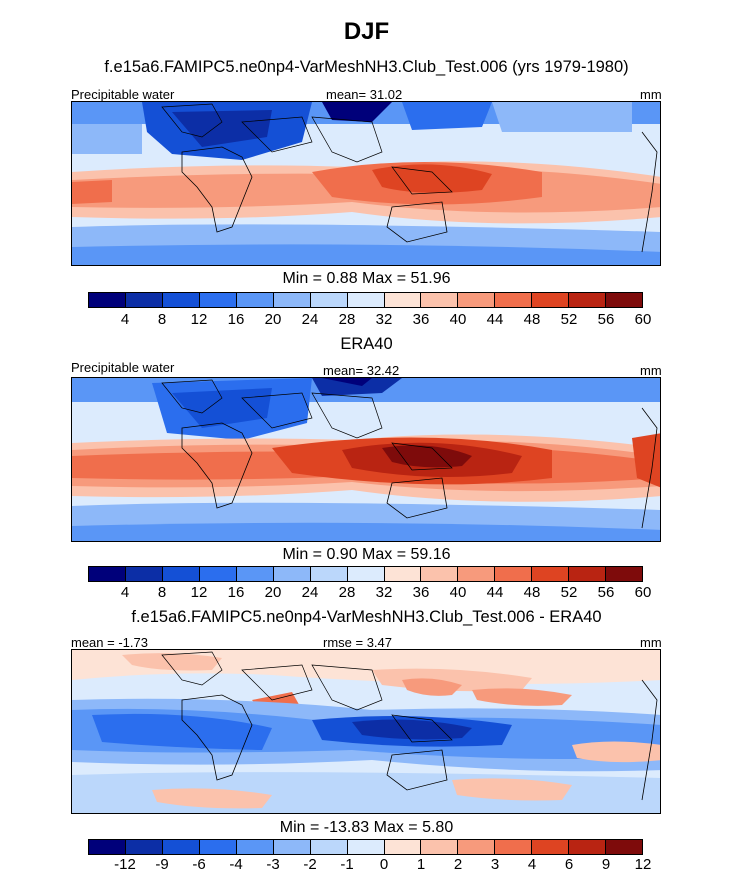 The height and width of the screenshot is (877, 733). What do you see at coordinates (310, 864) in the screenshot?
I see `colorbar-tick-label: -2` at bounding box center [310, 864].